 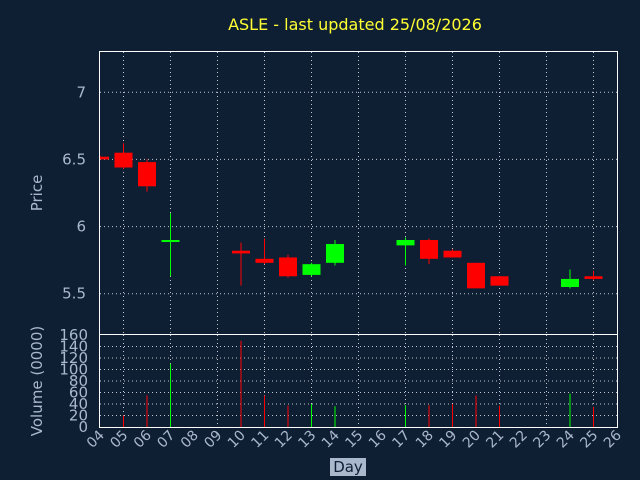 What do you see at coordinates (519, 440) in the screenshot?
I see `day-tick-label: 22` at bounding box center [519, 440].